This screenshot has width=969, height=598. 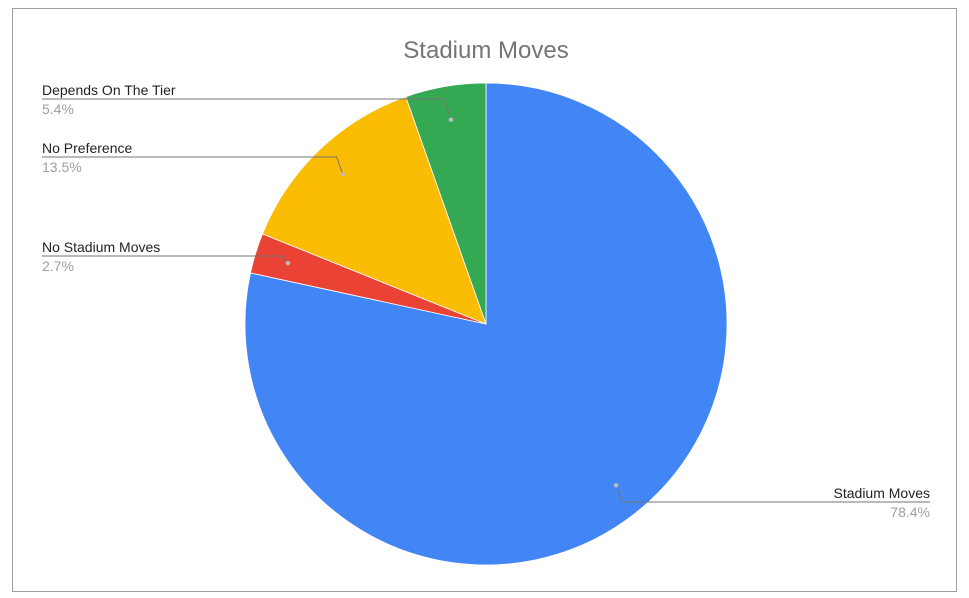 What do you see at coordinates (374, 210) in the screenshot?
I see `pie-slice-no-preference` at bounding box center [374, 210].